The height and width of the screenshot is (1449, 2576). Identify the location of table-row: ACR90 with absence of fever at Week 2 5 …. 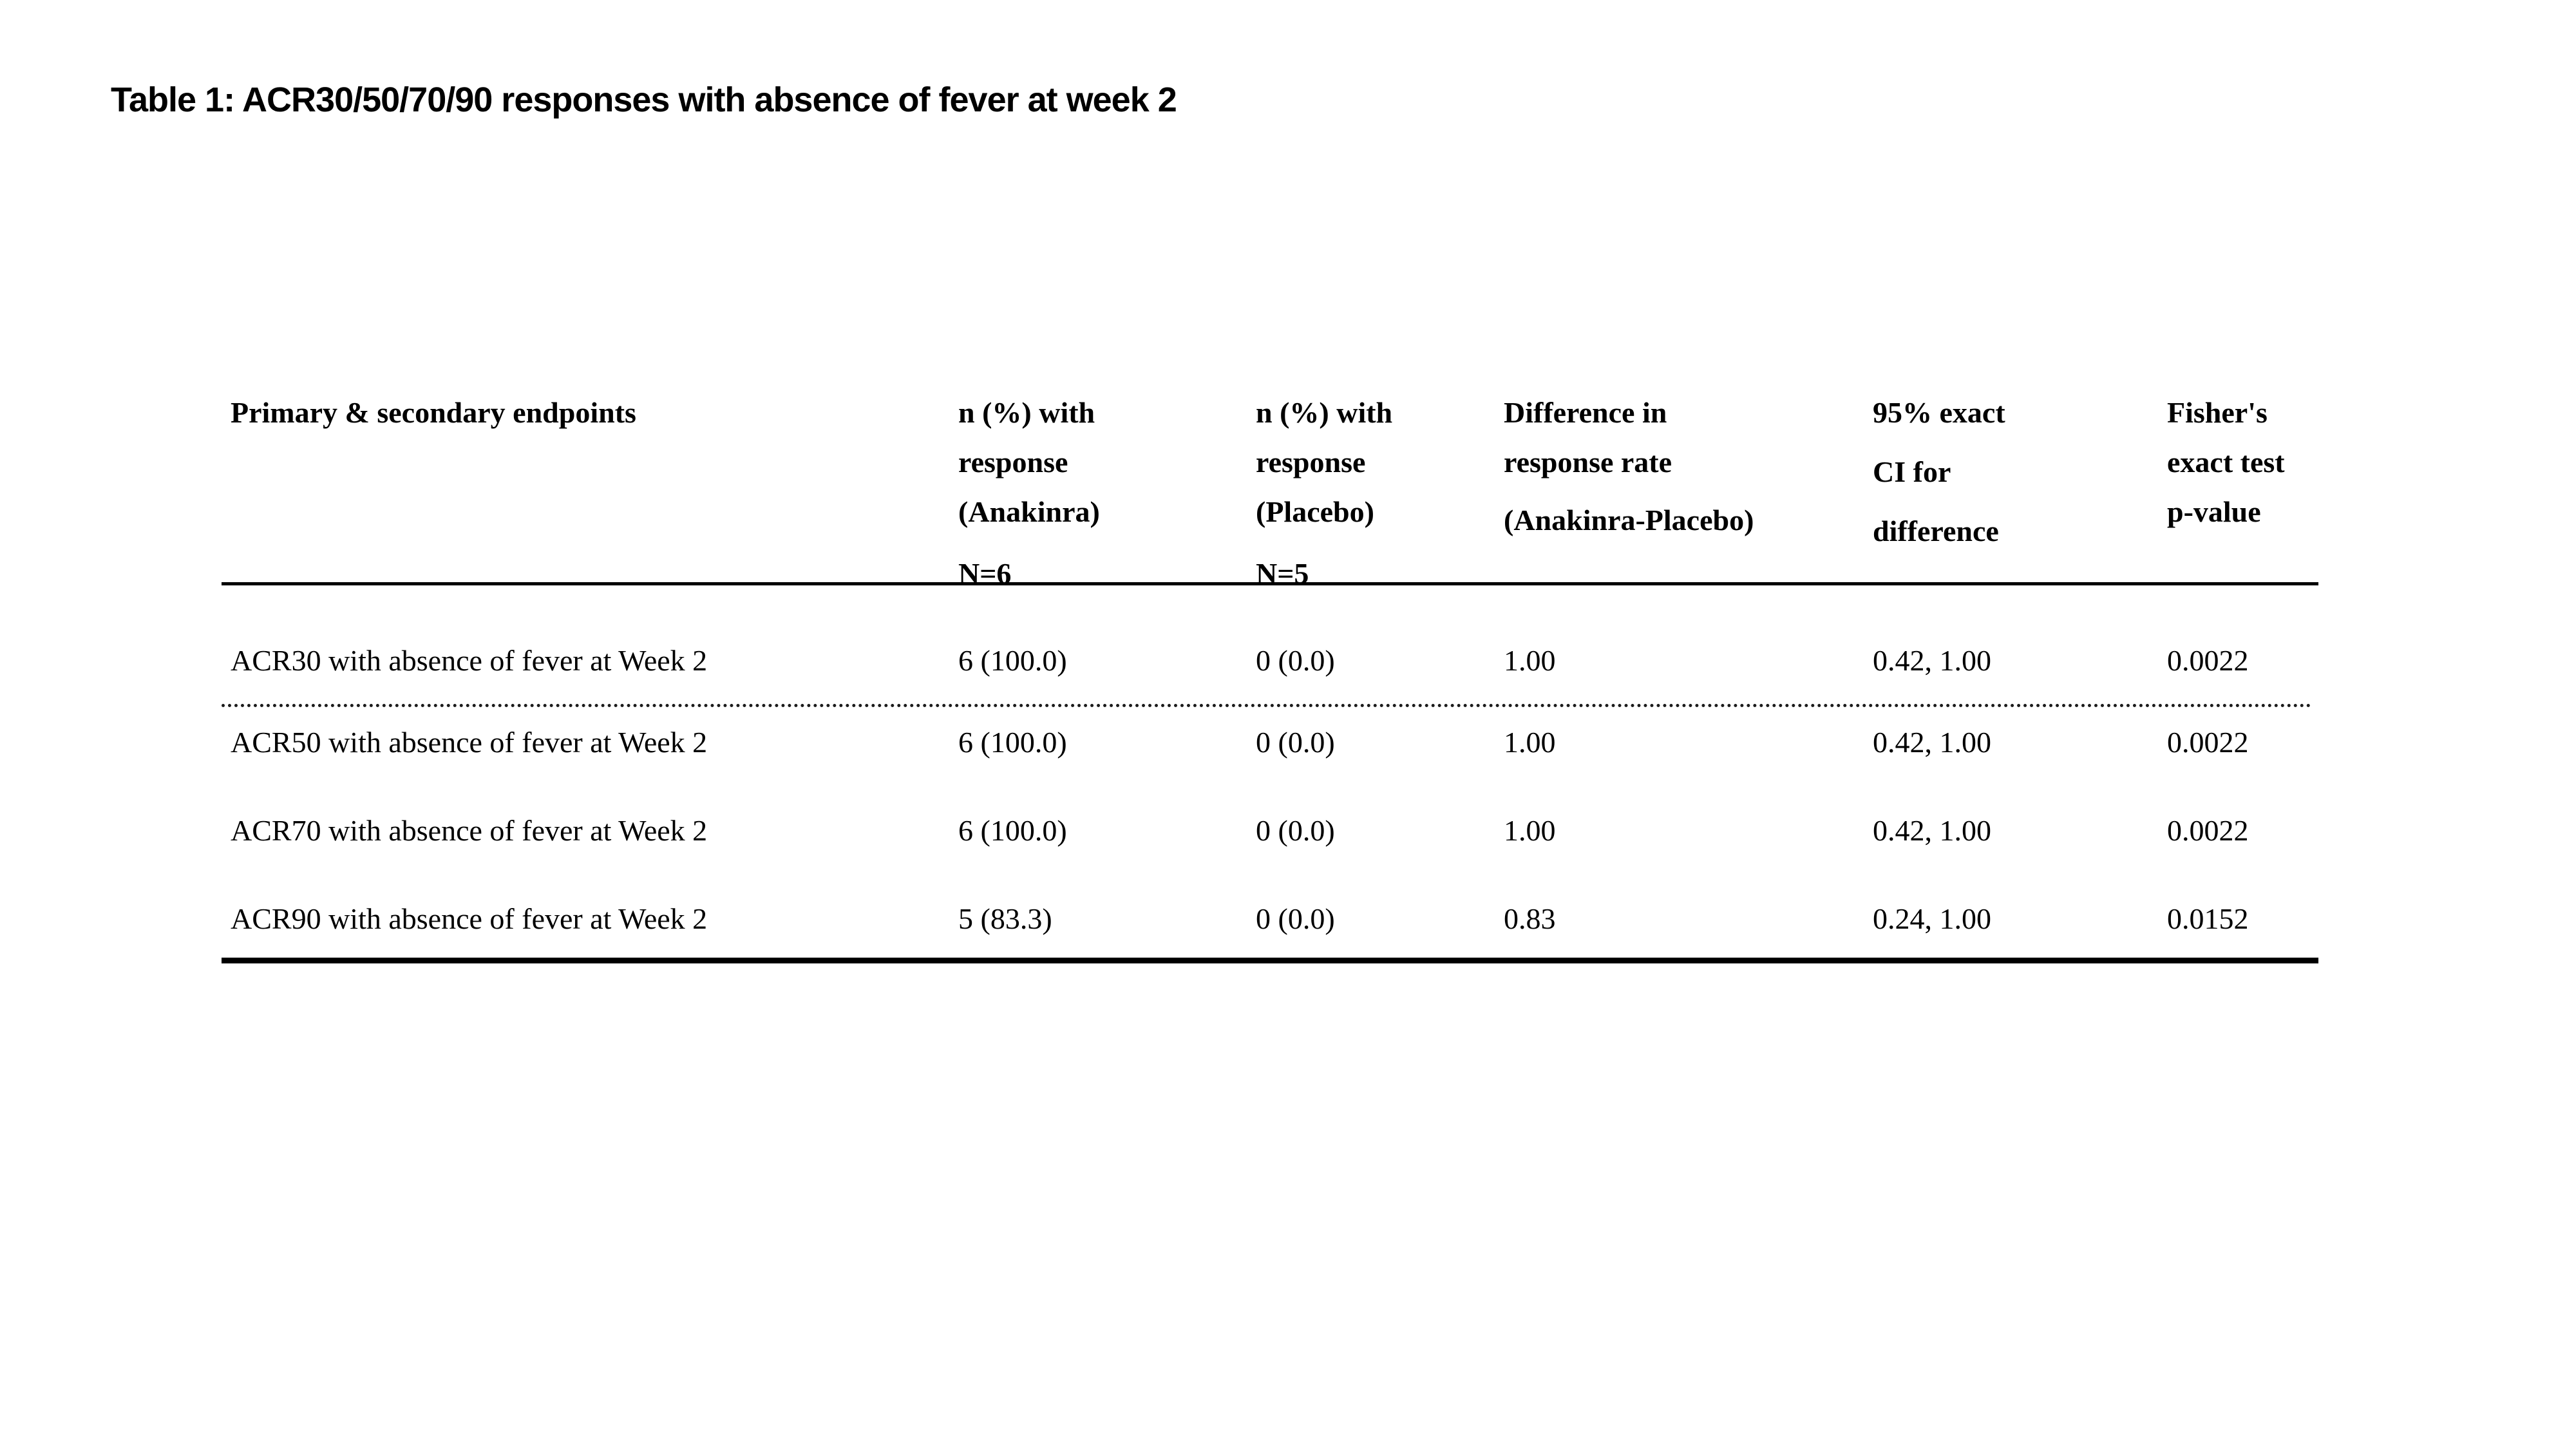
(1288, 918).